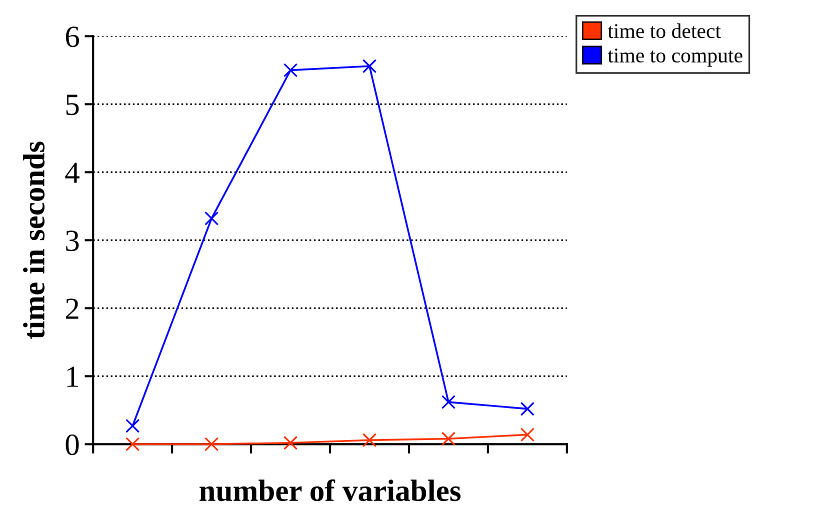  Describe the element at coordinates (664, 30) in the screenshot. I see `legend-label: time to detect` at that location.